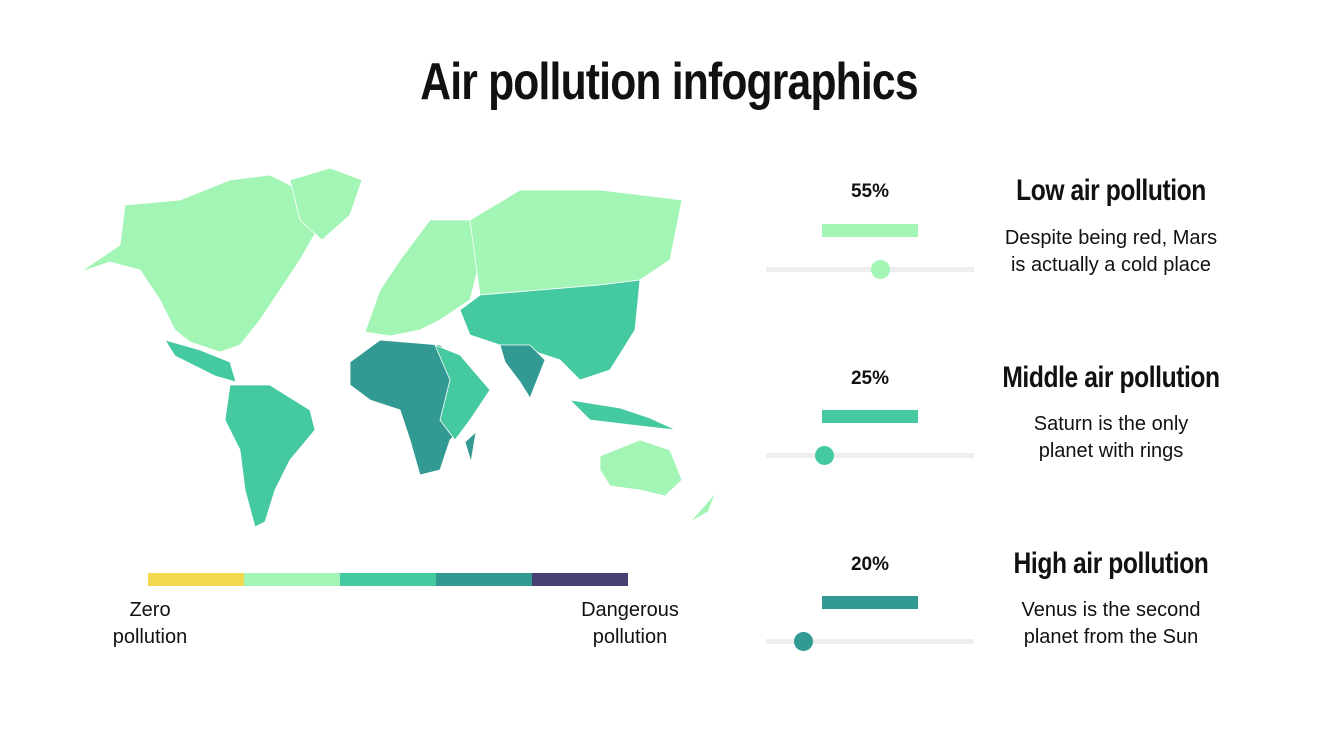  I want to click on new-zealand, so click(703, 507).